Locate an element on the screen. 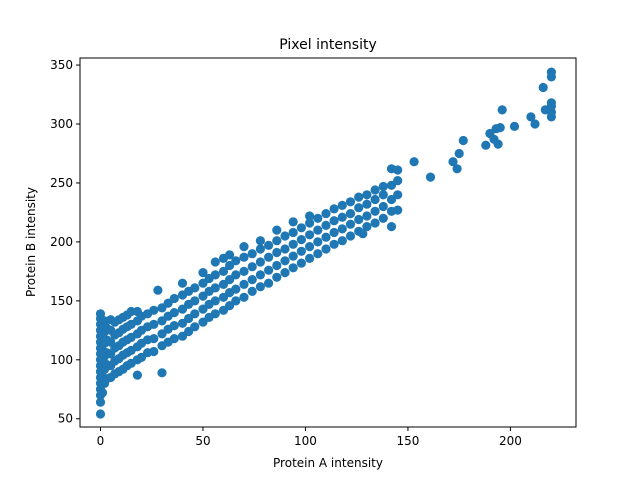 The width and height of the screenshot is (640, 480). x-axis-ticks: 0 50 100 150 200 is located at coordinates (309, 437).